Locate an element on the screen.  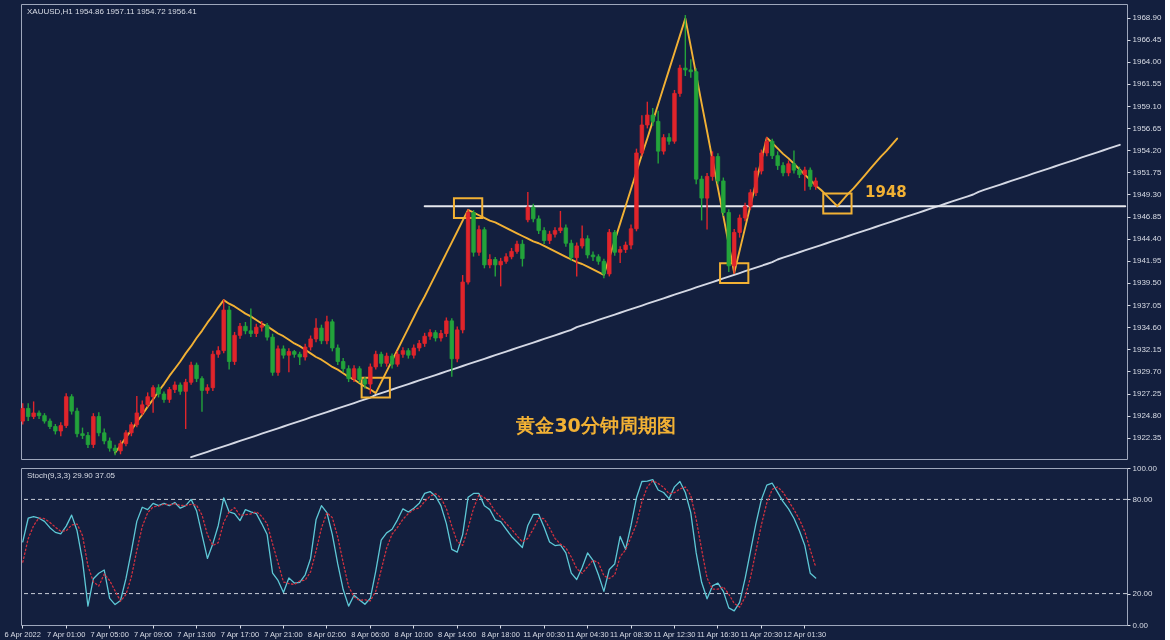
candlestick is located at coordinates (22, 414).